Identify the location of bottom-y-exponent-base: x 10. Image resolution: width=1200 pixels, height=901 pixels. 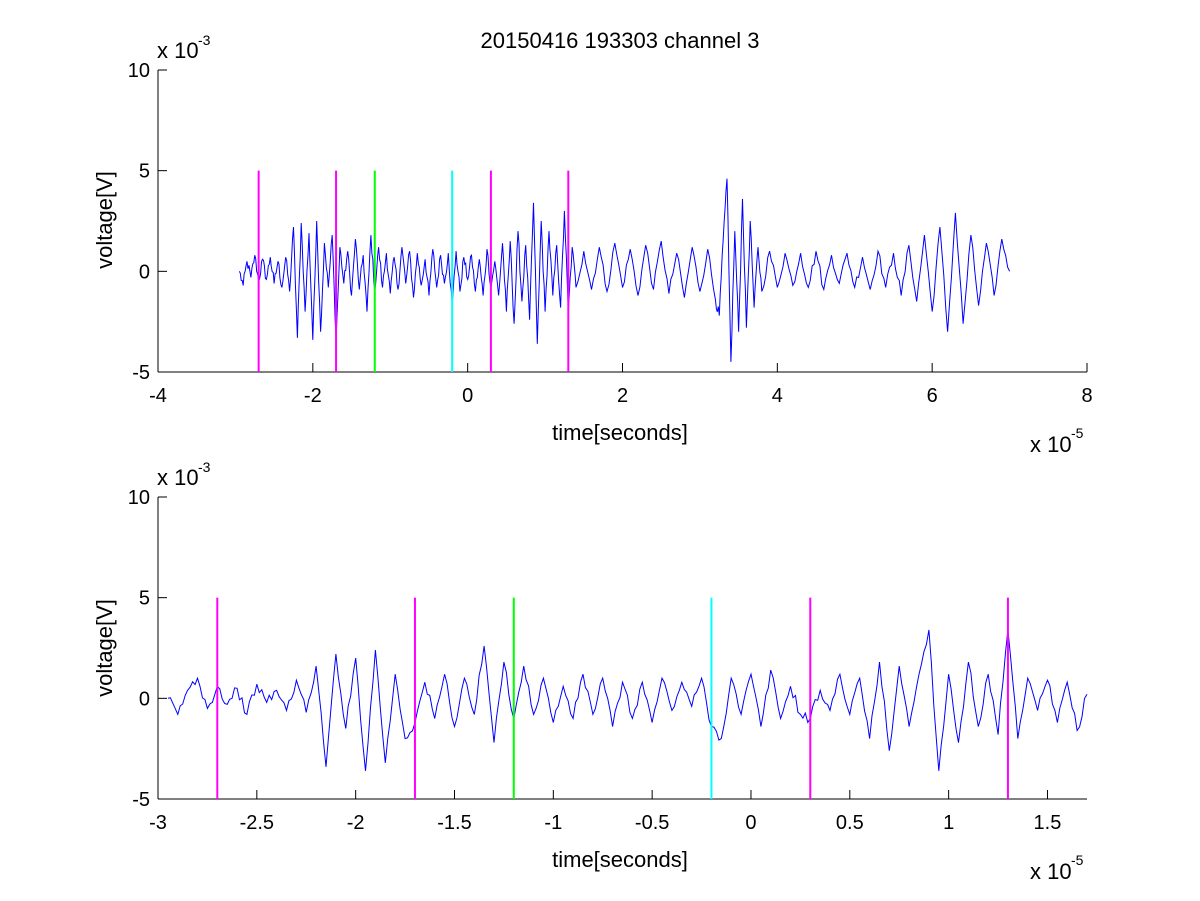
(178, 477).